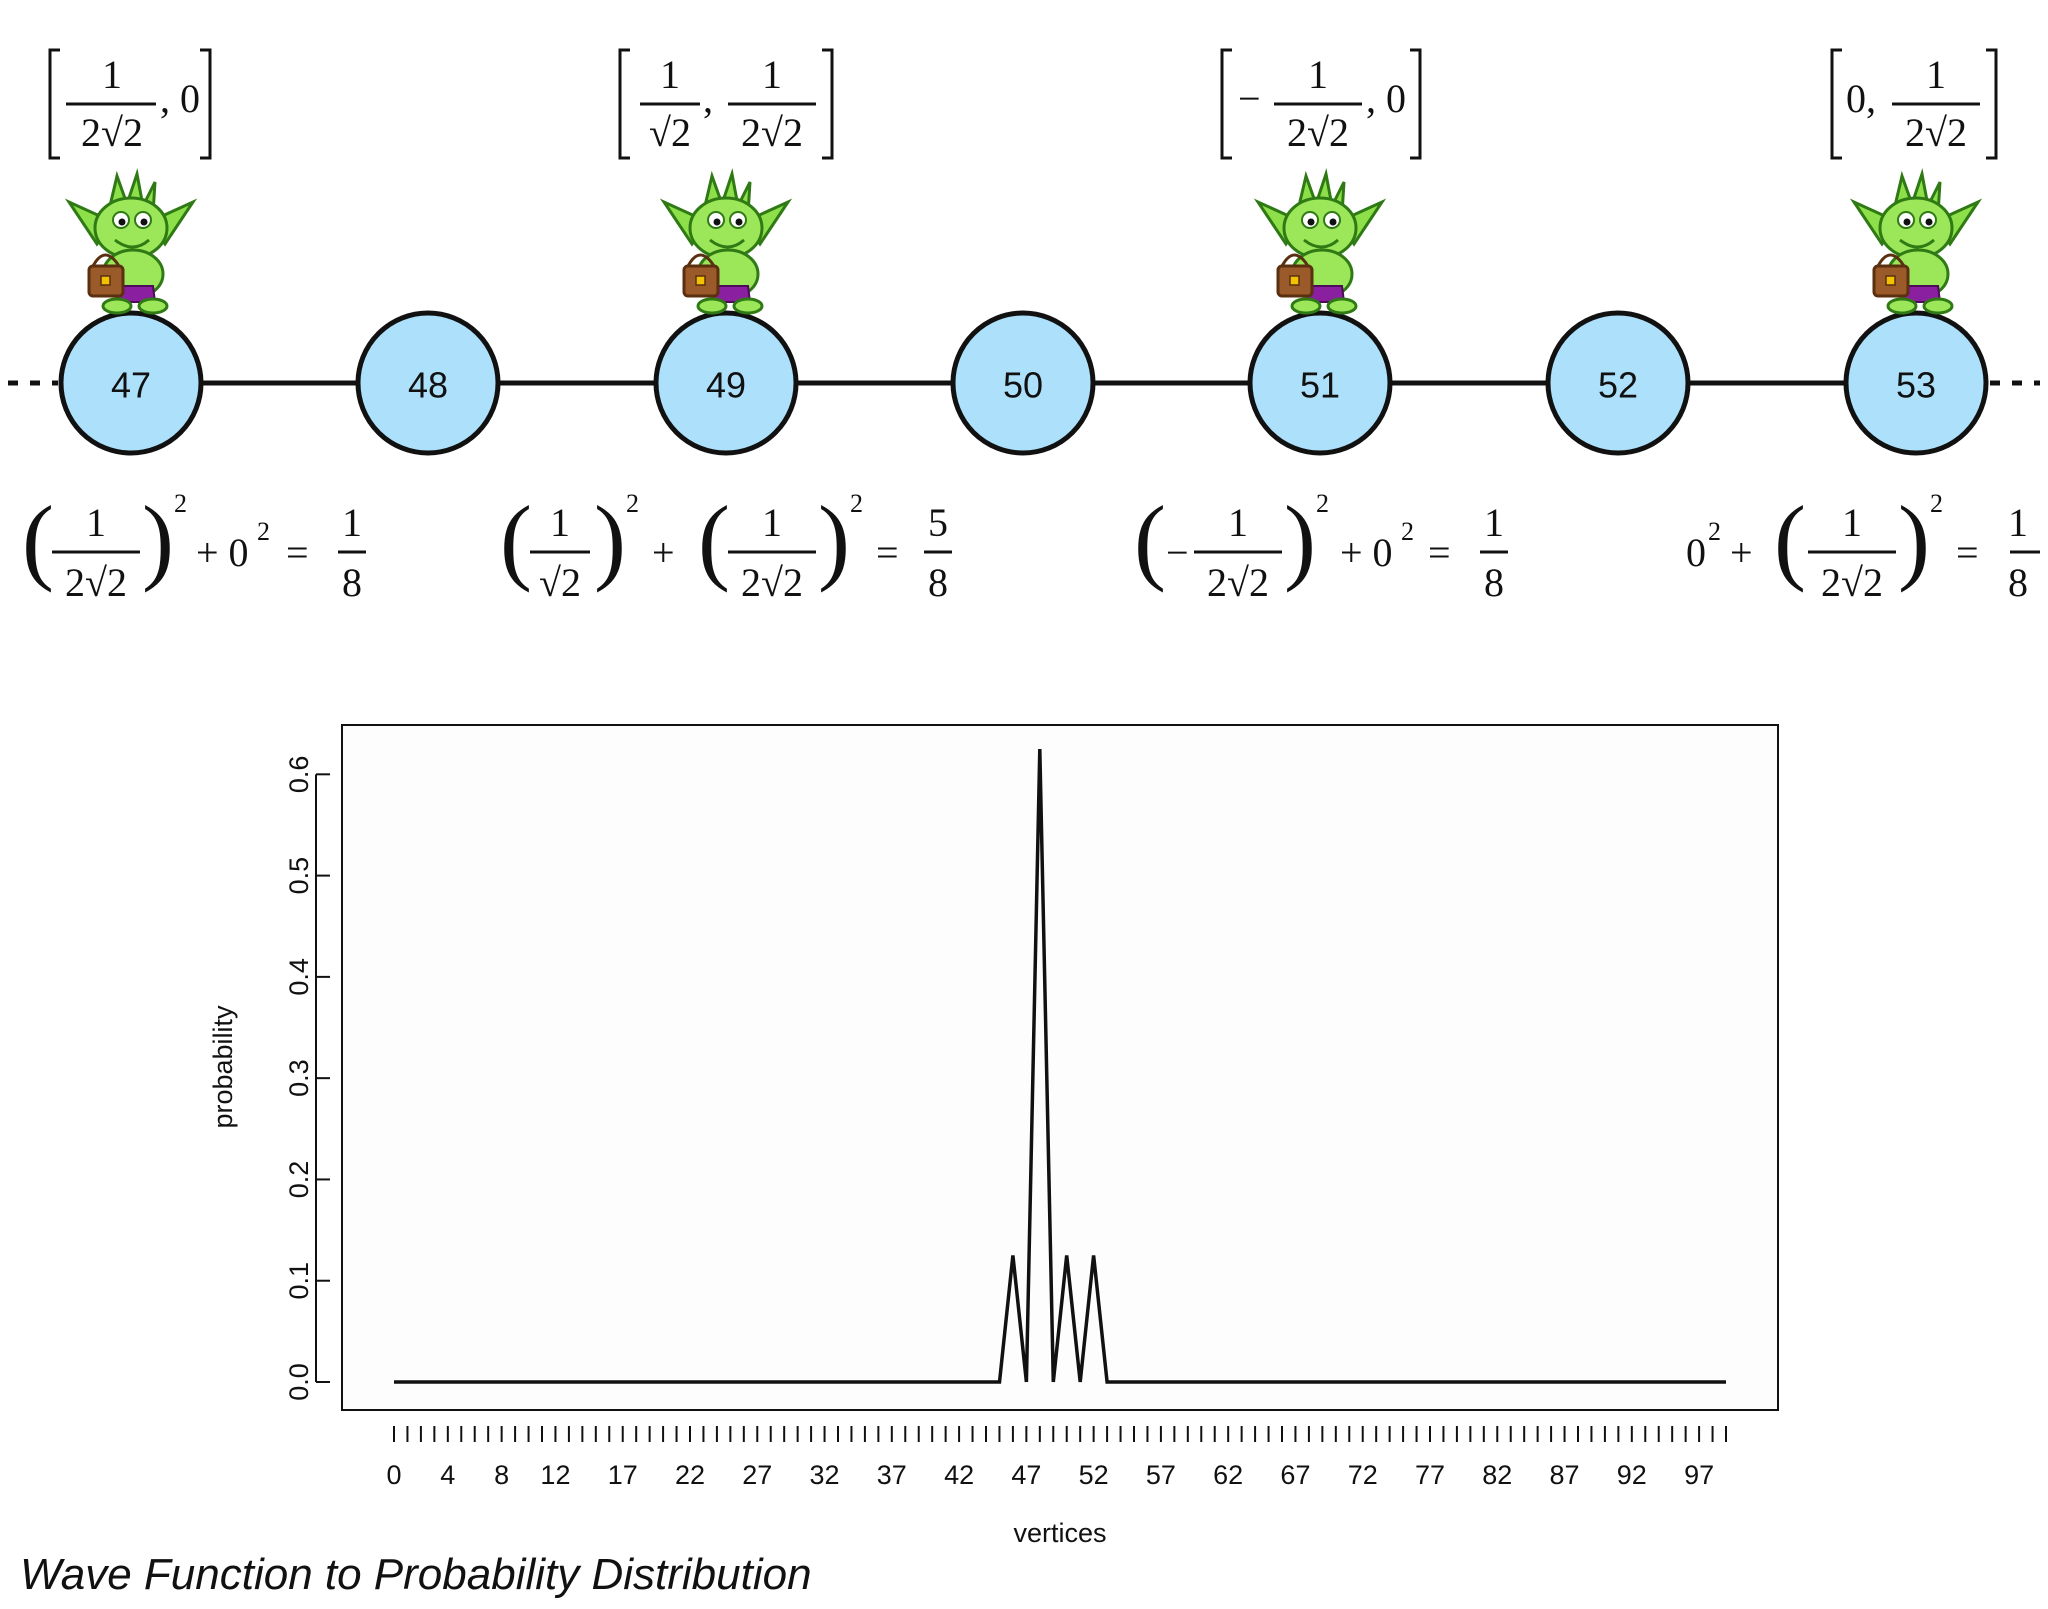  Describe the element at coordinates (501, 1475) in the screenshot. I see `x-tick-label: 8` at that location.